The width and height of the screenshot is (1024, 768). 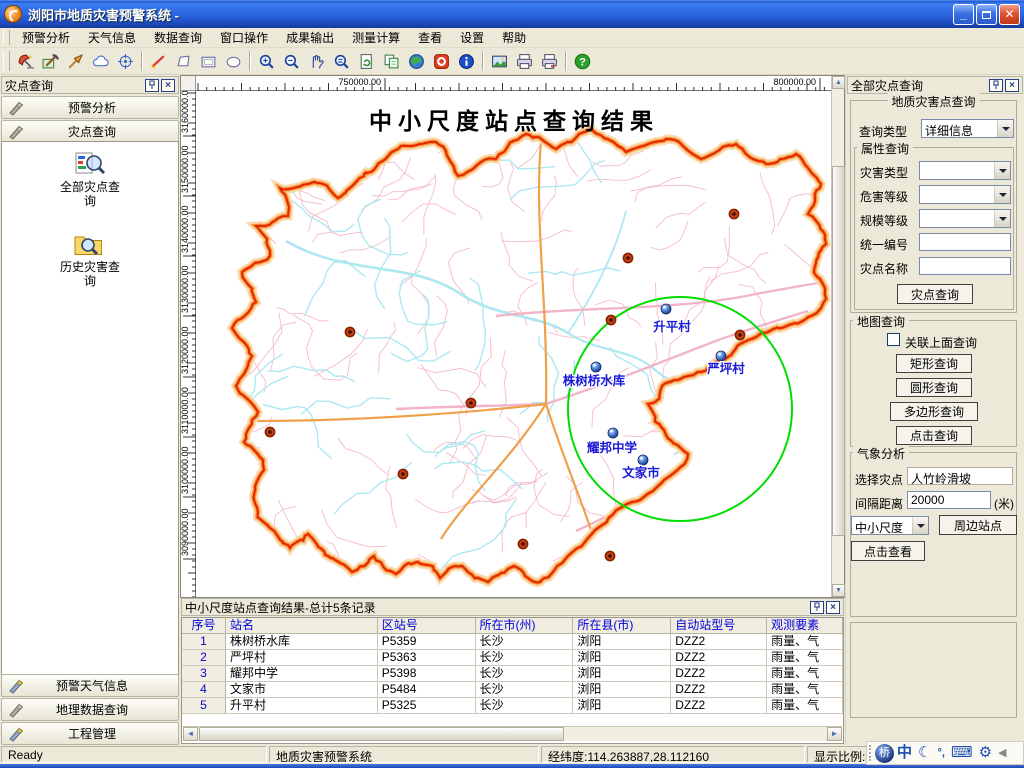 I want to click on hazard-type-select, so click(x=965, y=170).